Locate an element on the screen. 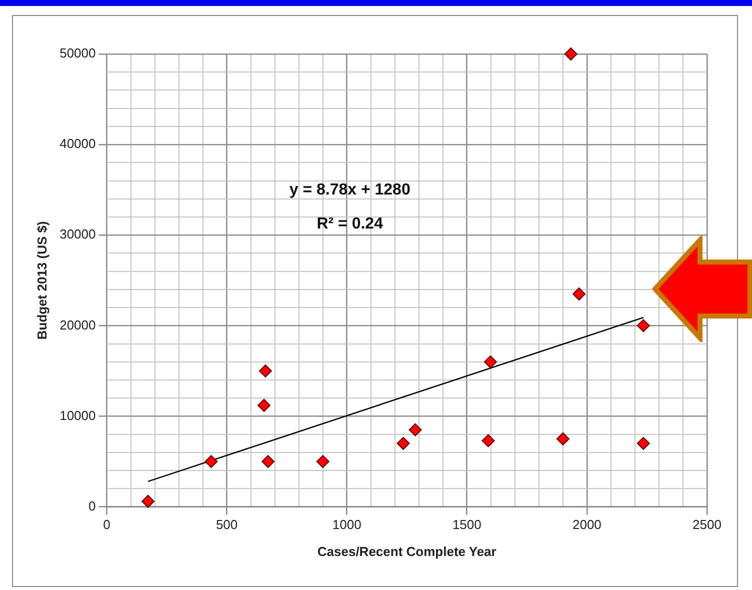 The image size is (752, 590). y-tick-label: 40000 is located at coordinates (78, 144).